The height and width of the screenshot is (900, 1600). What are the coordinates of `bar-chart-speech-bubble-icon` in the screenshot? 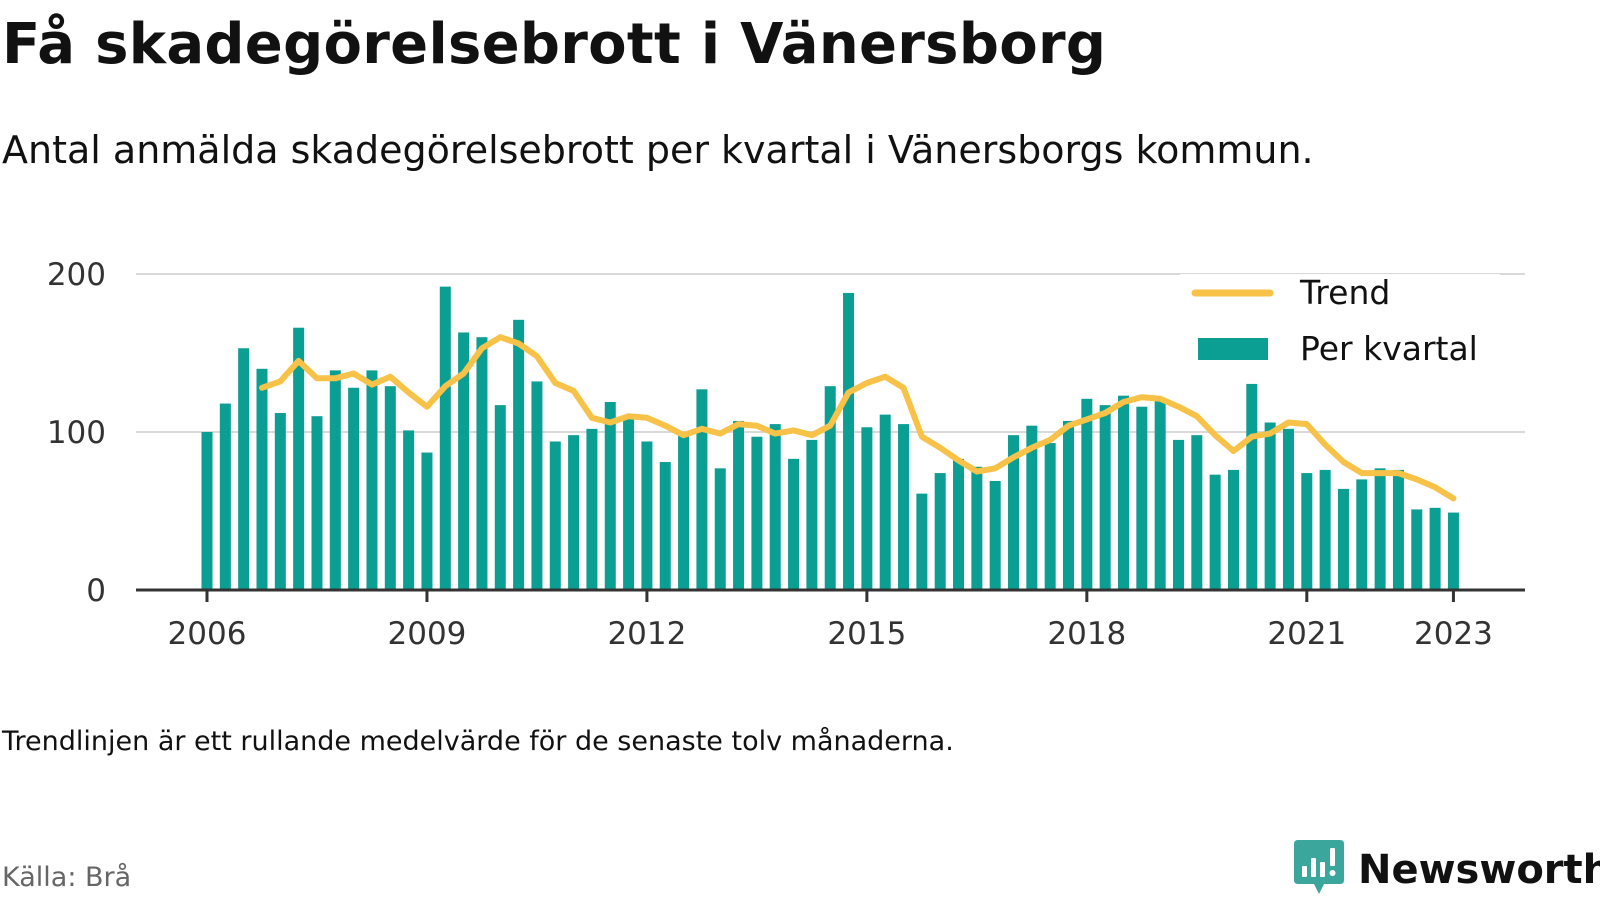 It's located at (1319, 870).